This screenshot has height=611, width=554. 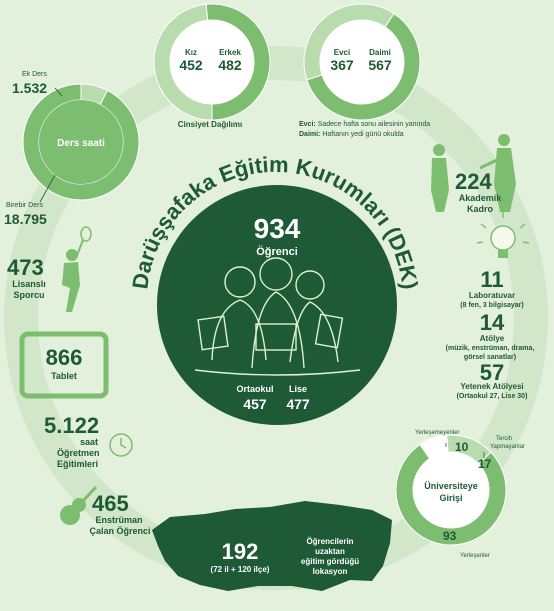 What do you see at coordinates (29, 285) in the screenshot?
I see `sporcu-label-1: Lisanslı` at bounding box center [29, 285].